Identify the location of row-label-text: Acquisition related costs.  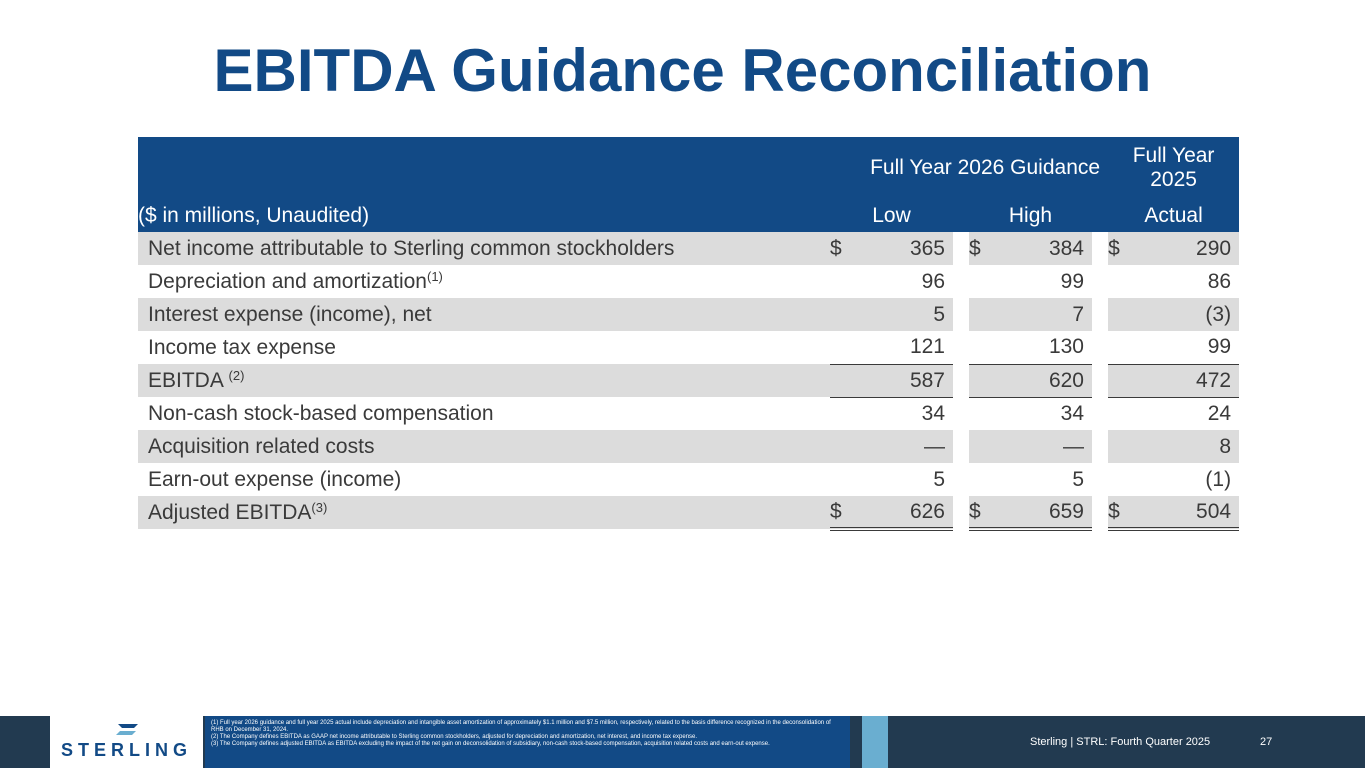
(261, 446).